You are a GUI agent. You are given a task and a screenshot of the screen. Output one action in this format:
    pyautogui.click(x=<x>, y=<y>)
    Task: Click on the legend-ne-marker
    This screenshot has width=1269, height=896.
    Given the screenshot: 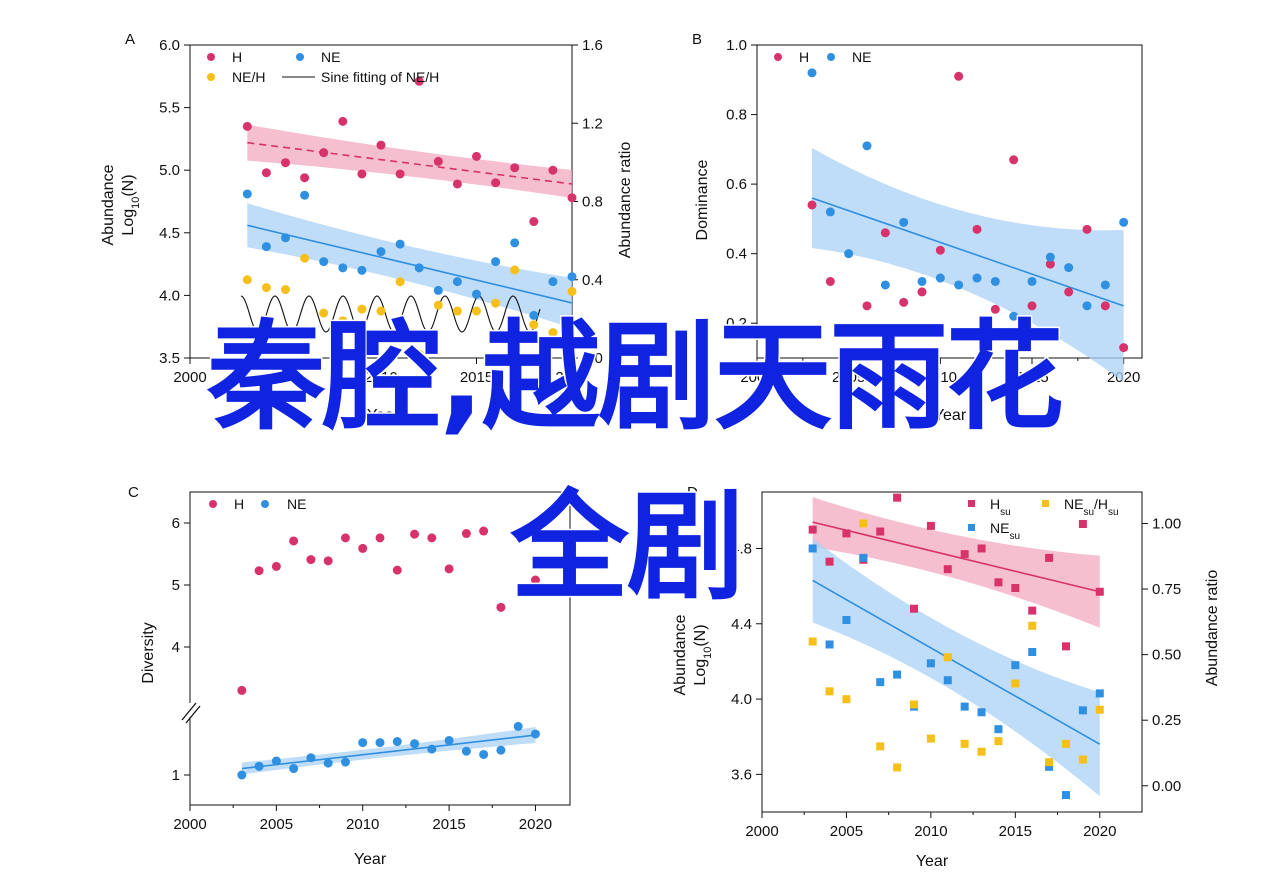 What is the action you would take?
    pyautogui.click(x=831, y=57)
    